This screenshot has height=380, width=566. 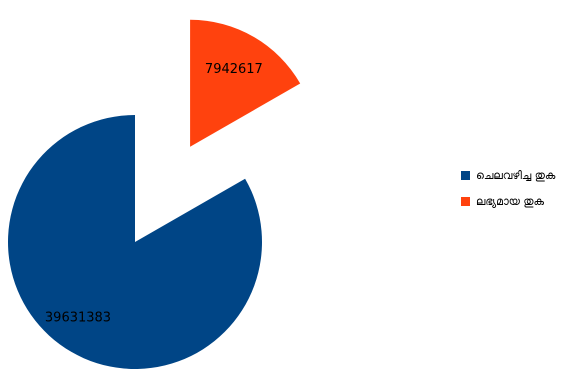 I want to click on data-label-1: 7942617, so click(x=234, y=69).